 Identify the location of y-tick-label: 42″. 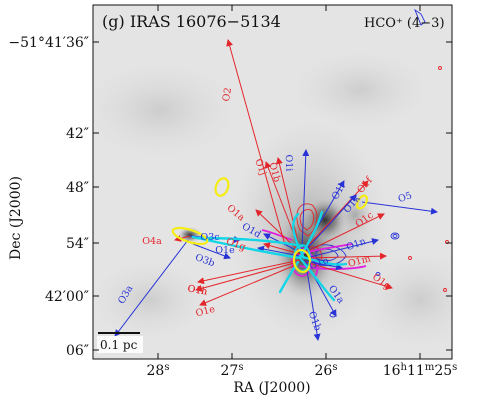
(77, 134).